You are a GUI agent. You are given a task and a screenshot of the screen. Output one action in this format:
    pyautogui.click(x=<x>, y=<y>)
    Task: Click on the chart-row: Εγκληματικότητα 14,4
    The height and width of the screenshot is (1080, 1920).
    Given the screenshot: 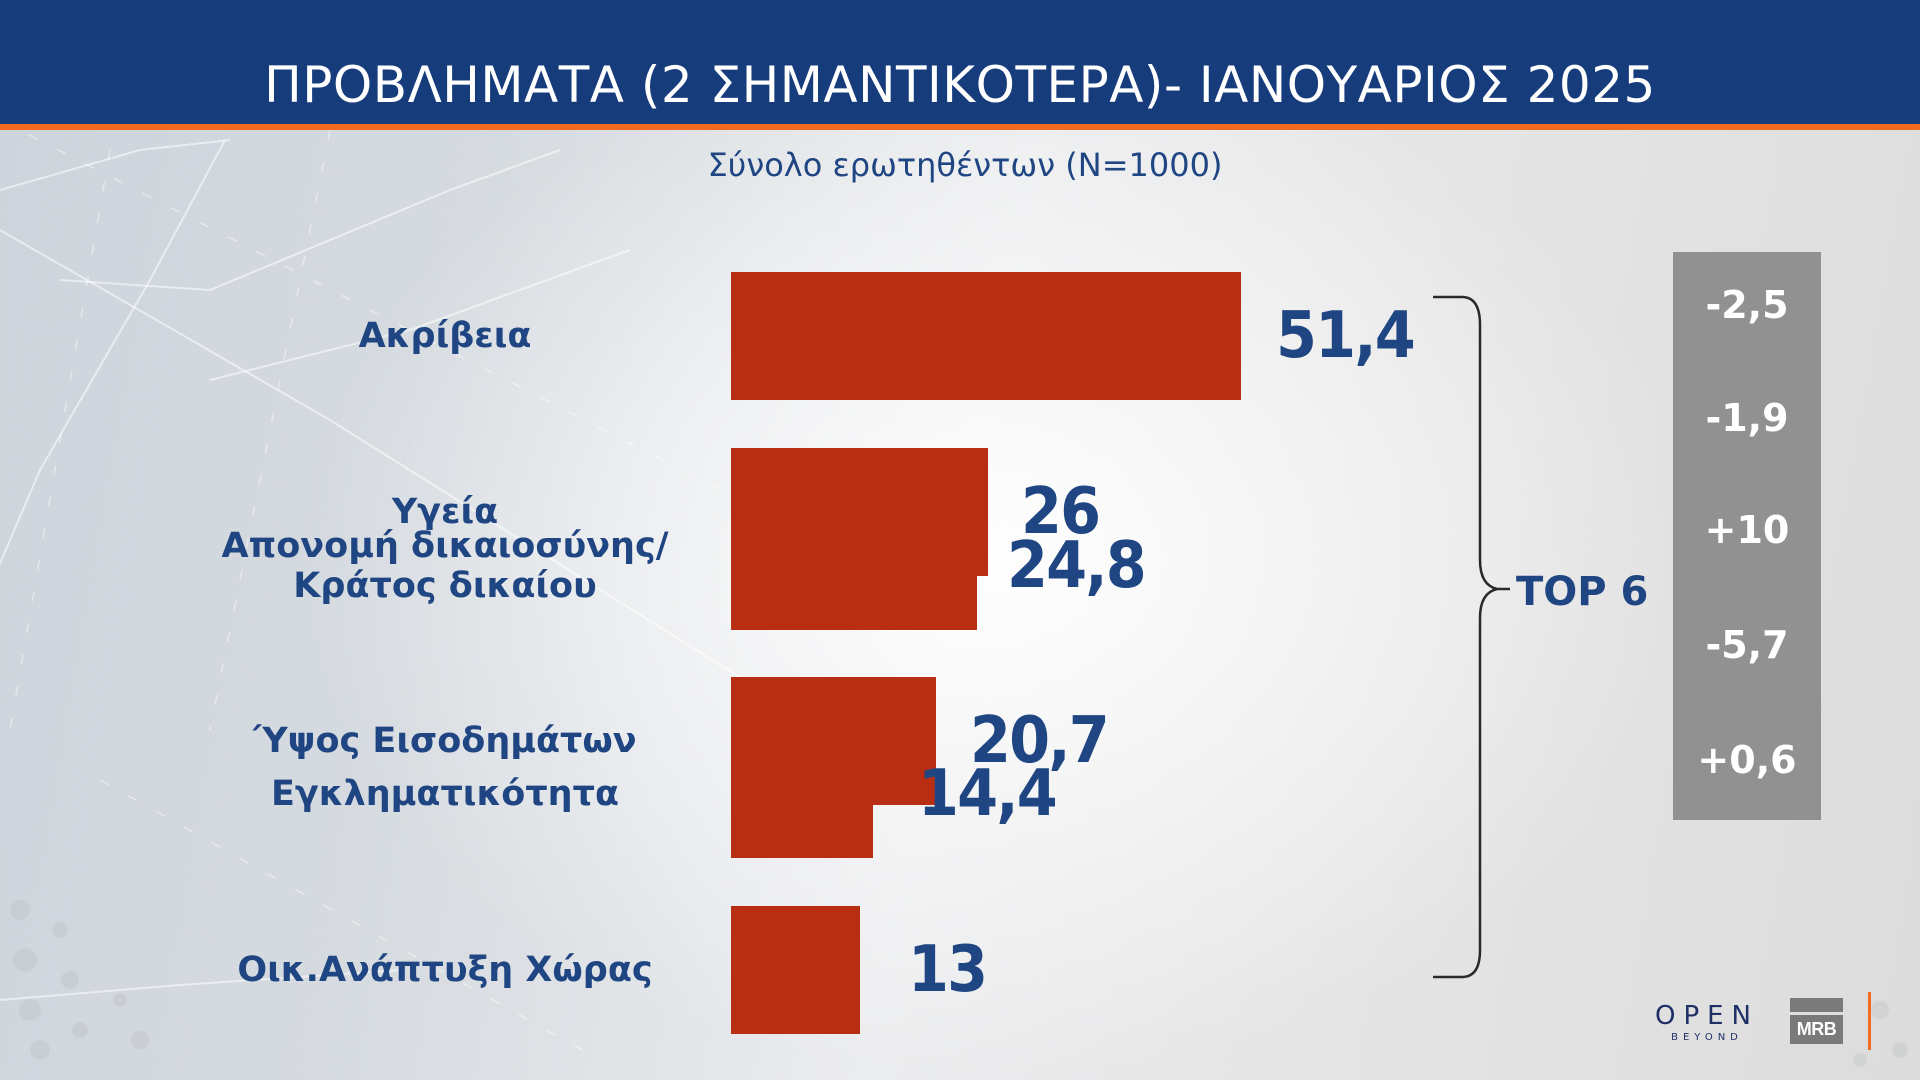 What is the action you would take?
    pyautogui.click(x=960, y=794)
    